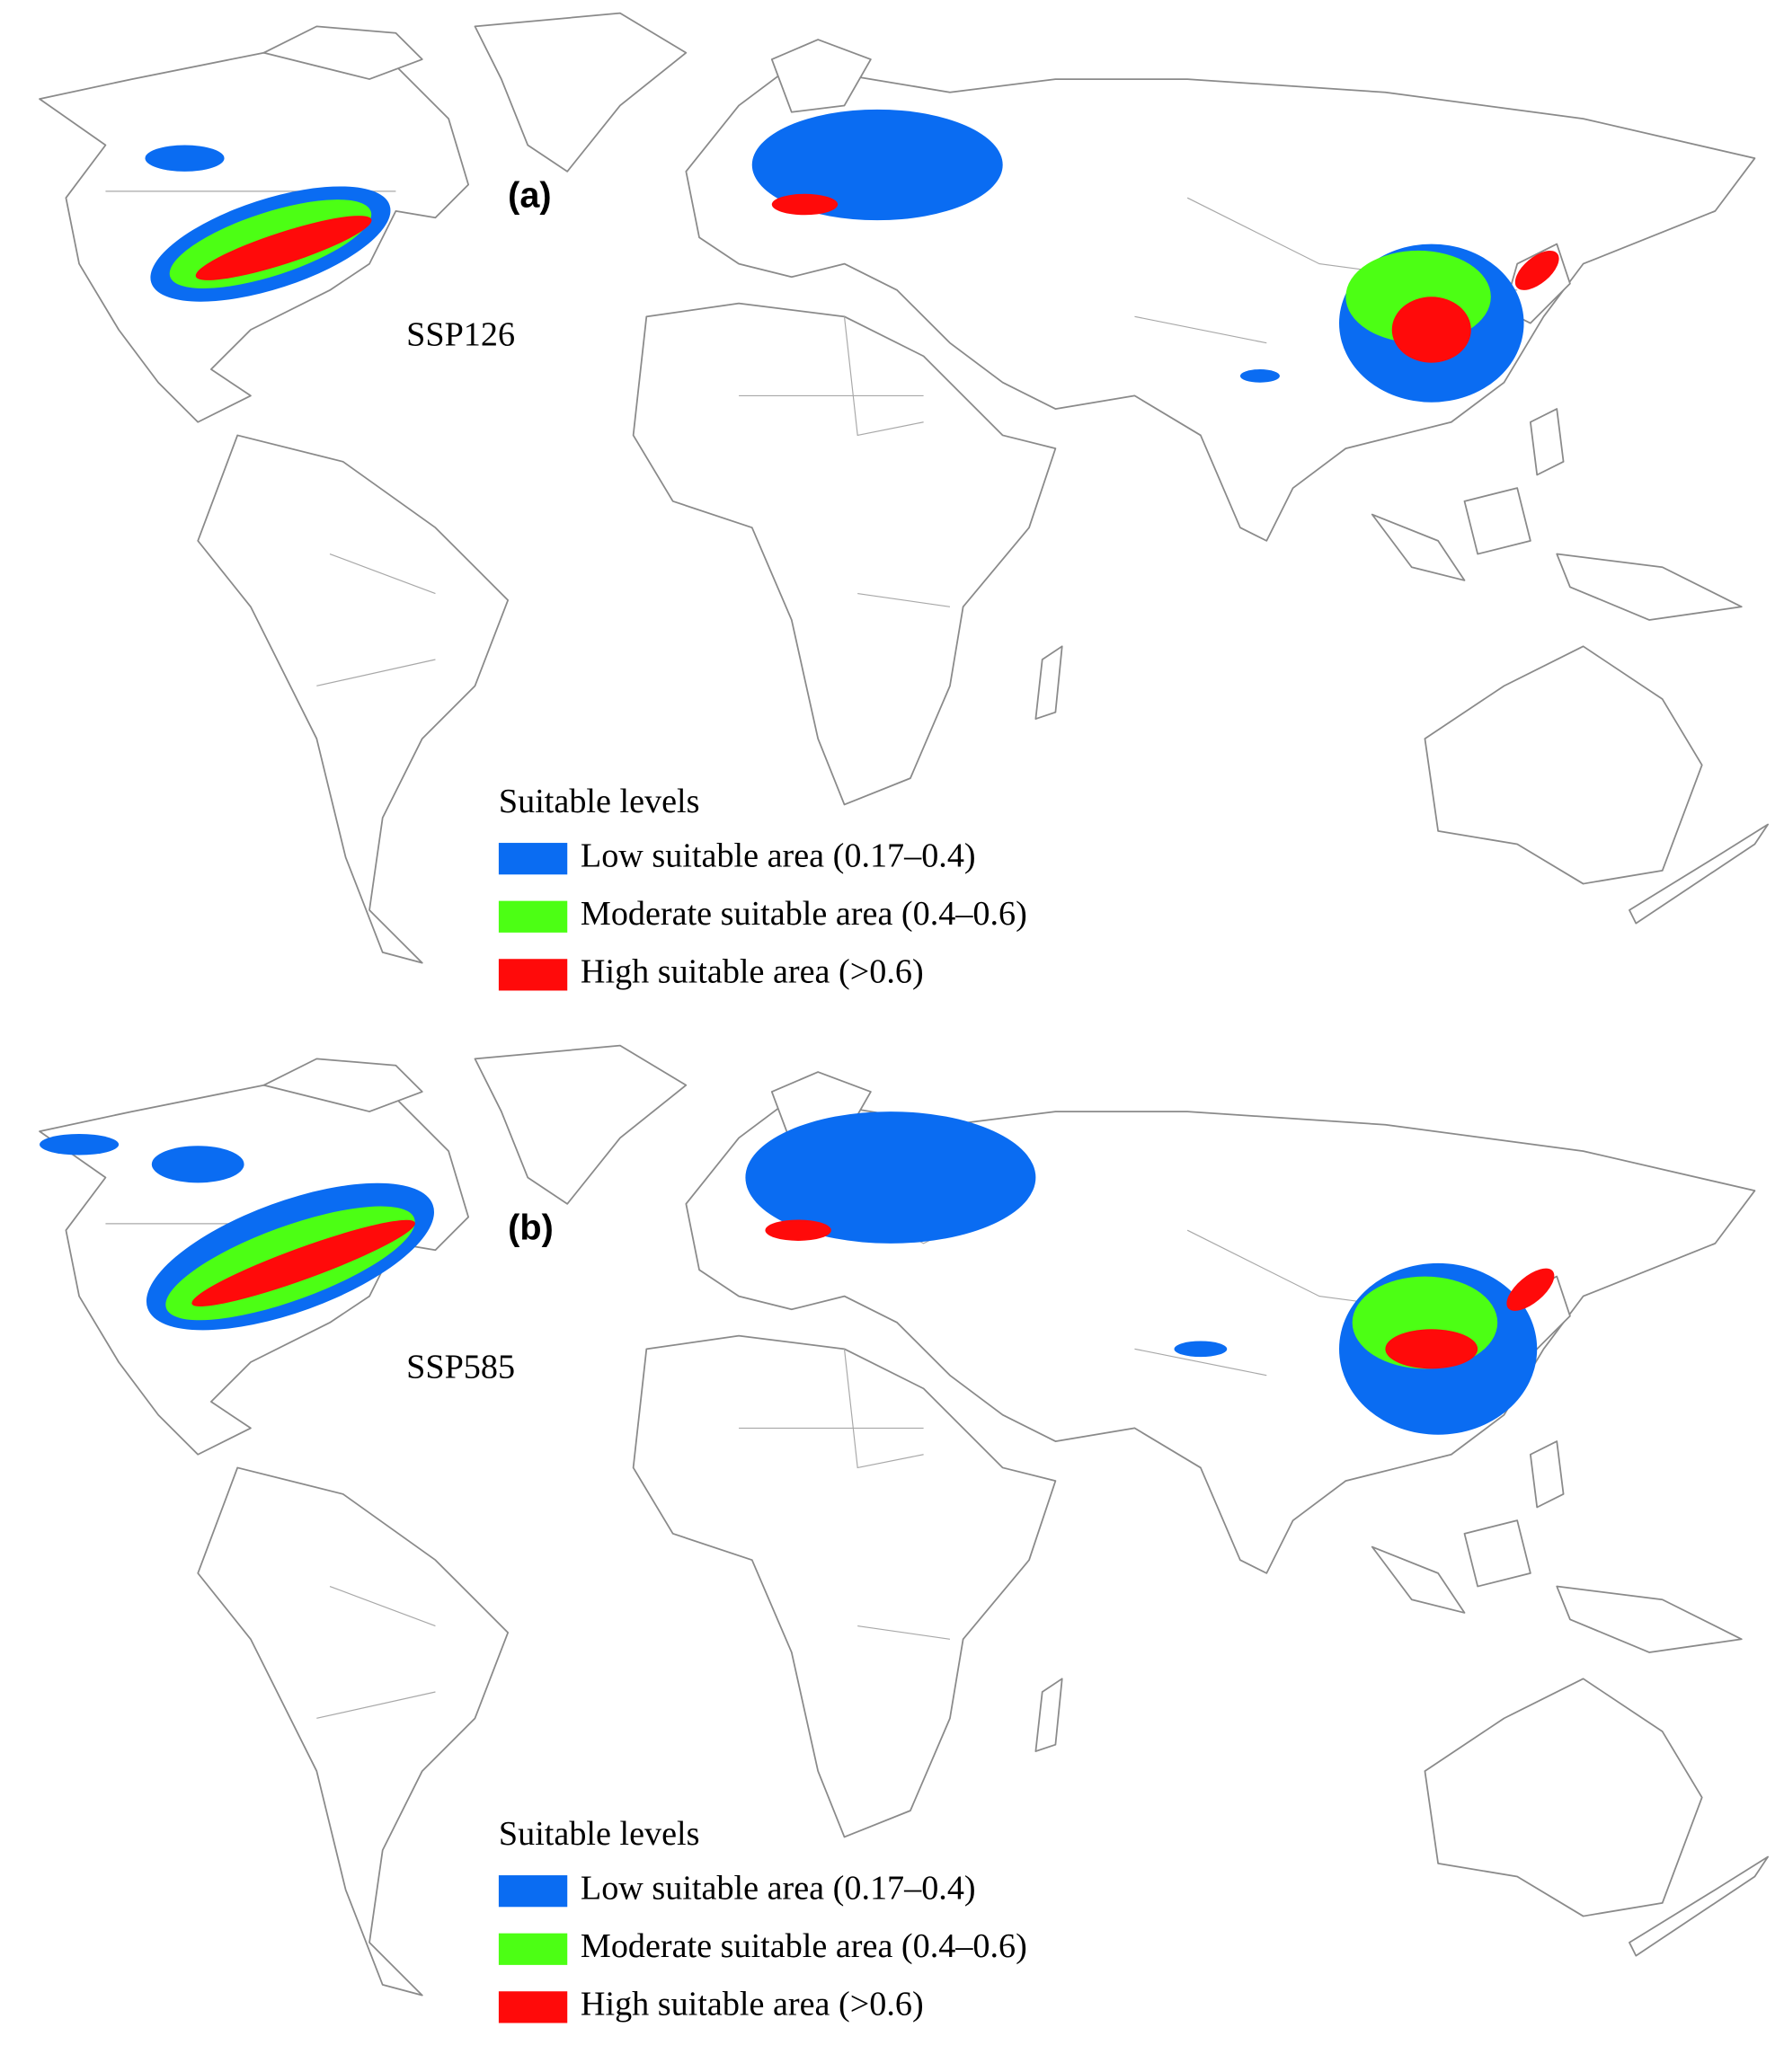 The width and height of the screenshot is (1784, 2072). I want to click on scenario-label: SSP126, so click(461, 335).